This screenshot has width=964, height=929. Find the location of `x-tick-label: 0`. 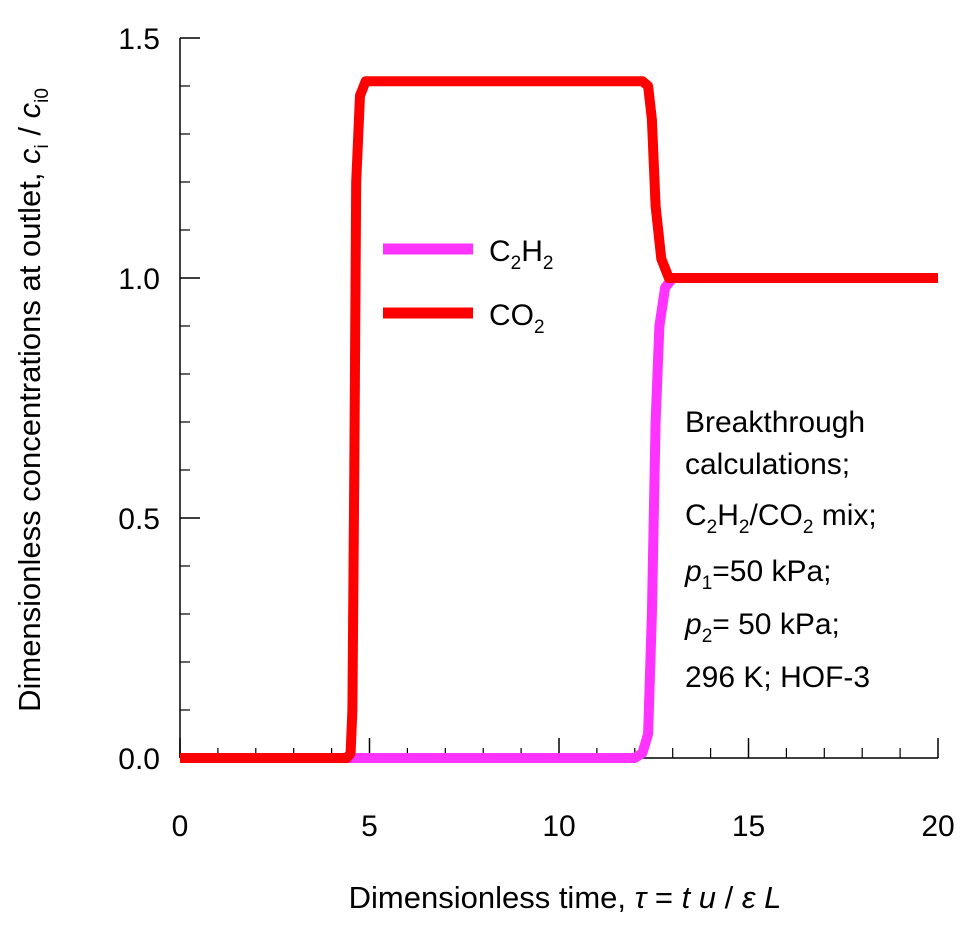

x-tick-label: 0 is located at coordinates (180, 826).